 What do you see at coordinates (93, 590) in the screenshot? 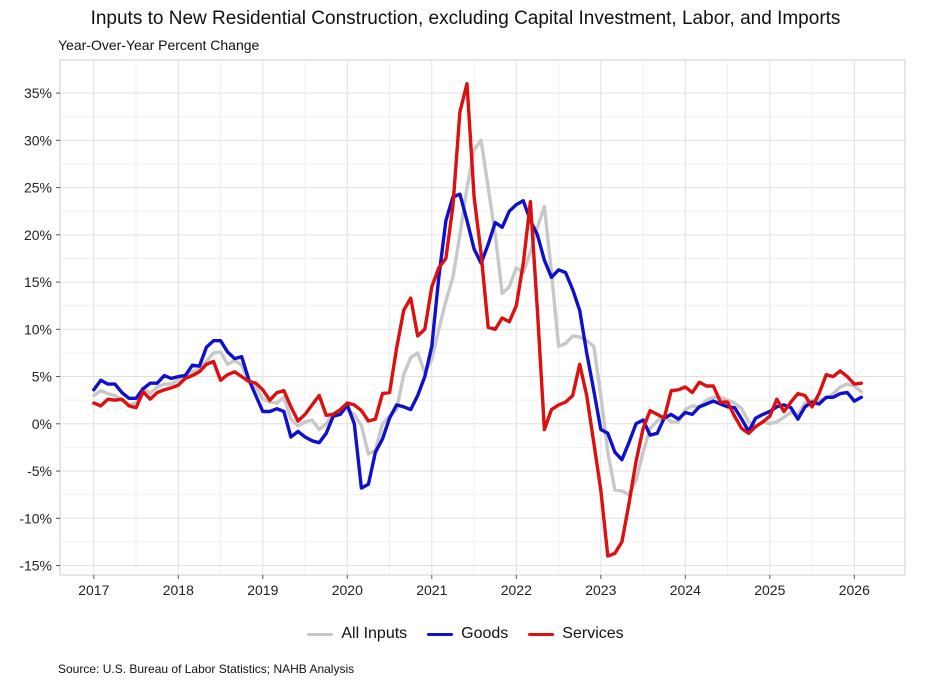
I see `x-tick-label: 2017` at bounding box center [93, 590].